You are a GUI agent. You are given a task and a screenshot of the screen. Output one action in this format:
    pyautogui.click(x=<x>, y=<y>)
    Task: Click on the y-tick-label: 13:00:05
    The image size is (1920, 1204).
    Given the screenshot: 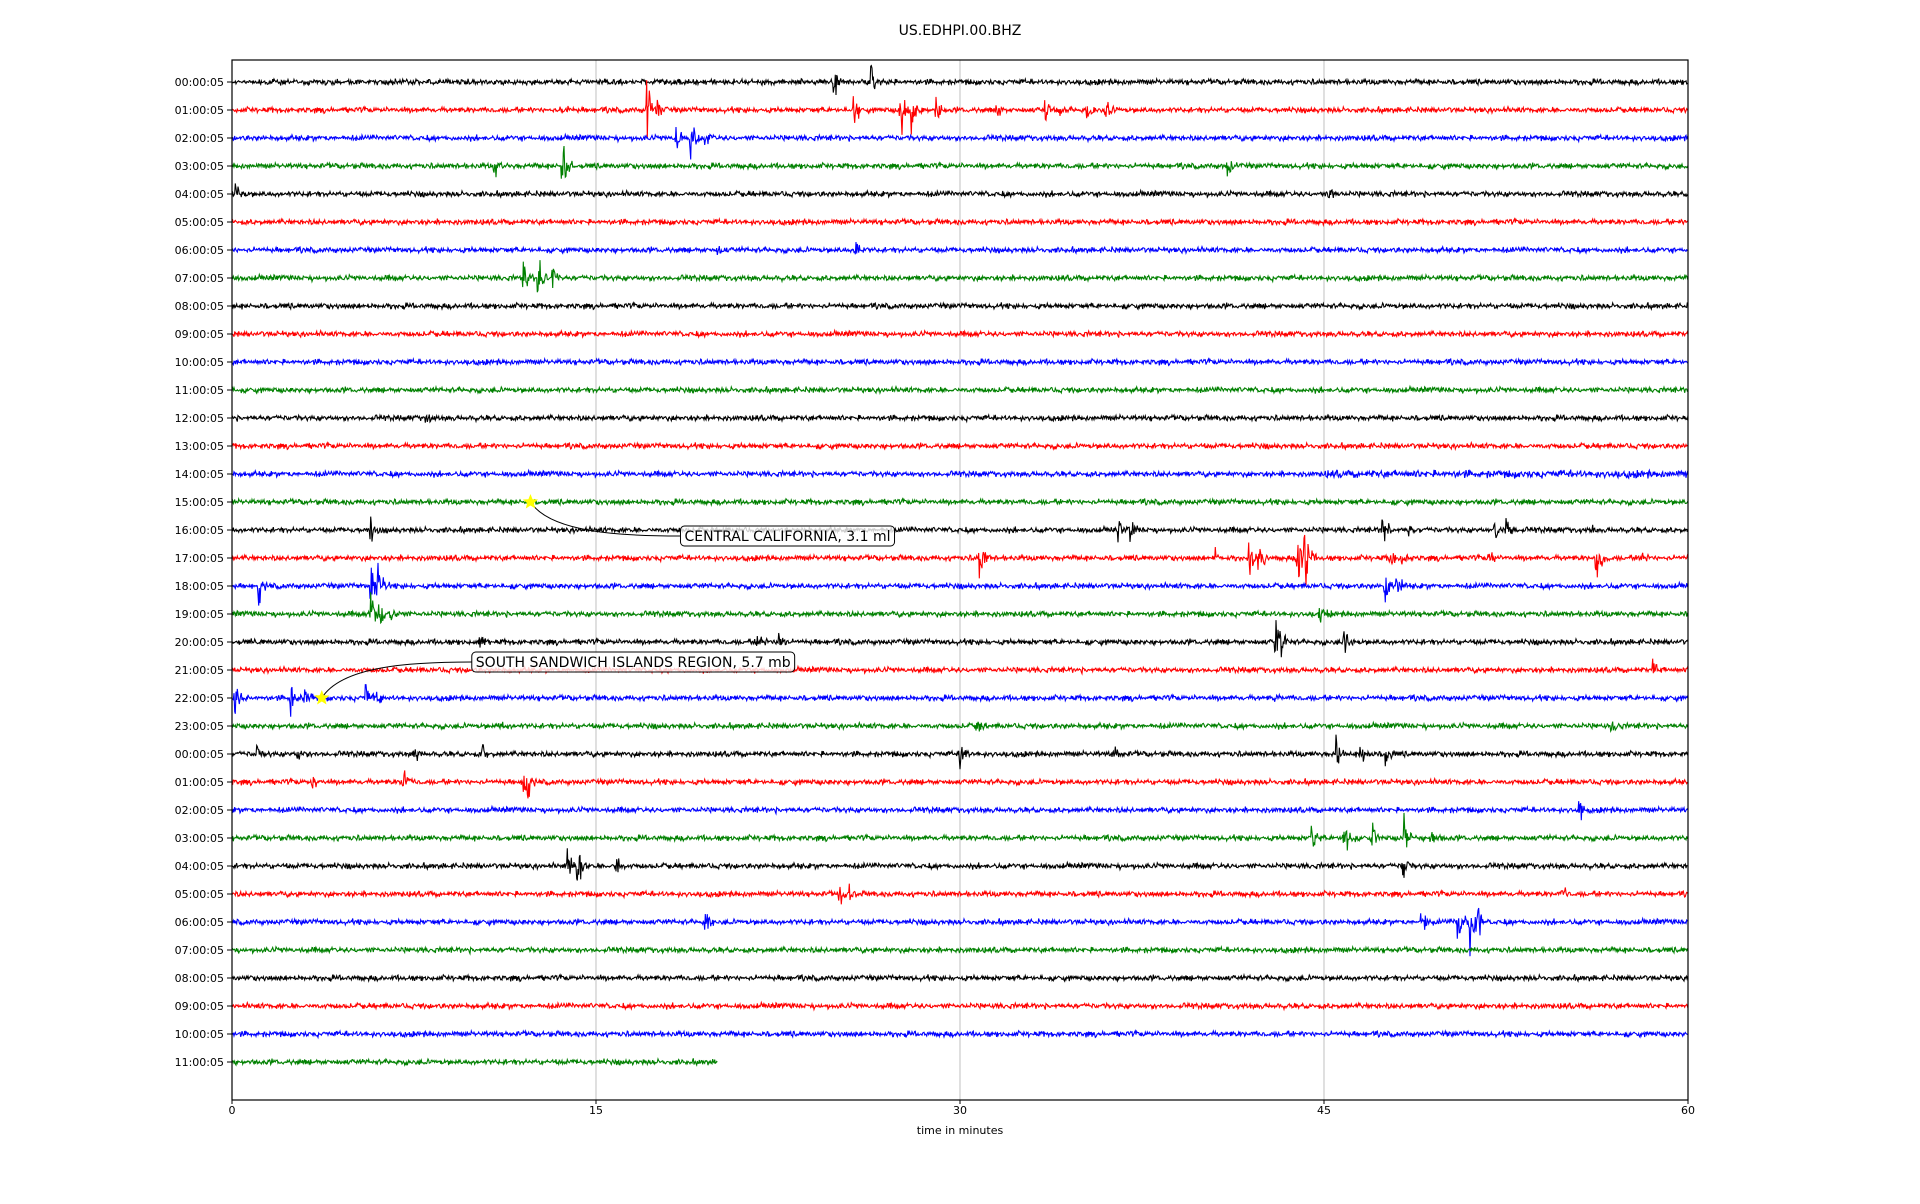 What is the action you would take?
    pyautogui.click(x=199, y=446)
    